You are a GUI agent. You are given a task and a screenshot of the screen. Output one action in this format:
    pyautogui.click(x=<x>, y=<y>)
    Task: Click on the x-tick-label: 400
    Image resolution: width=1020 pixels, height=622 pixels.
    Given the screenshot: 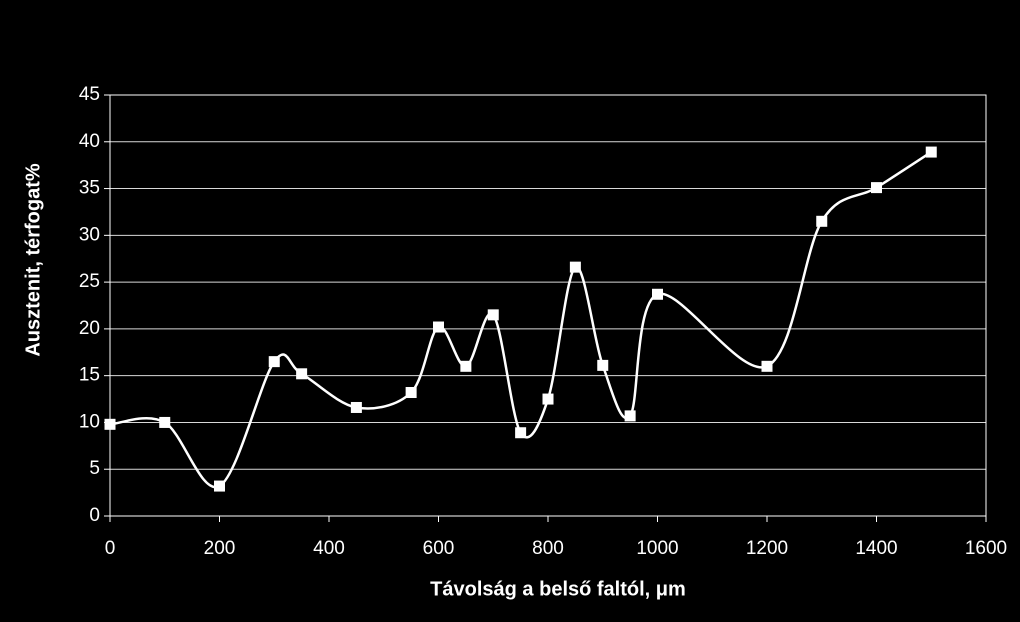 What is the action you would take?
    pyautogui.click(x=329, y=548)
    